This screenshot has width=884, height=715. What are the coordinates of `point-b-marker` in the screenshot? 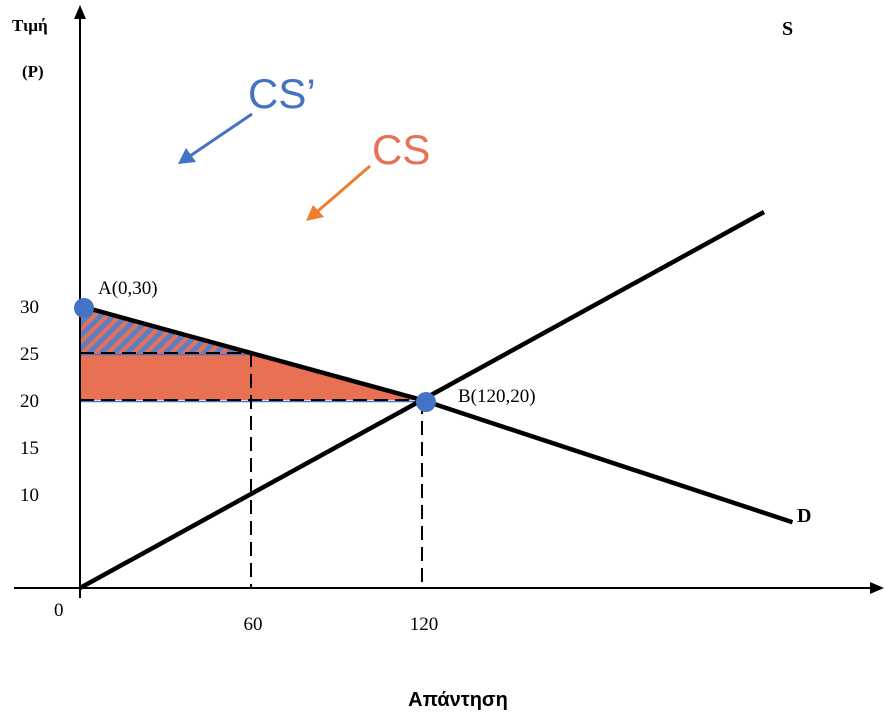 It's located at (426, 402).